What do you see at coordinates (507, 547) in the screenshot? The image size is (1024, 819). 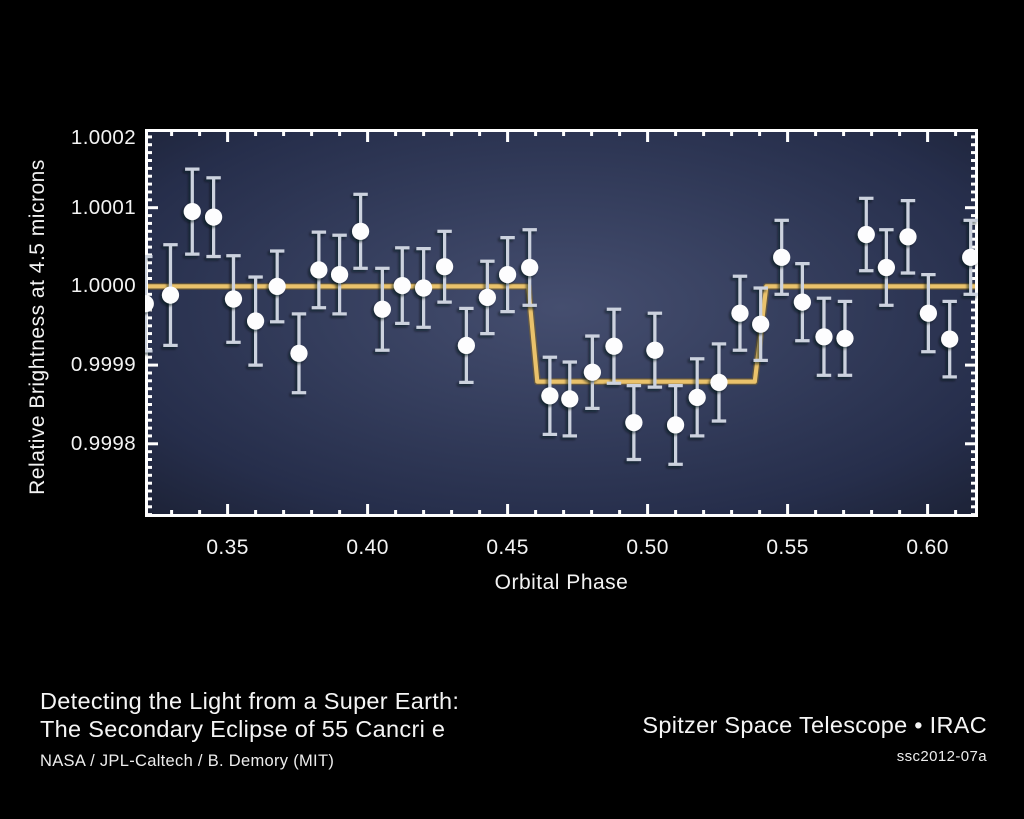 I see `x-tick-label: 0.45` at bounding box center [507, 547].